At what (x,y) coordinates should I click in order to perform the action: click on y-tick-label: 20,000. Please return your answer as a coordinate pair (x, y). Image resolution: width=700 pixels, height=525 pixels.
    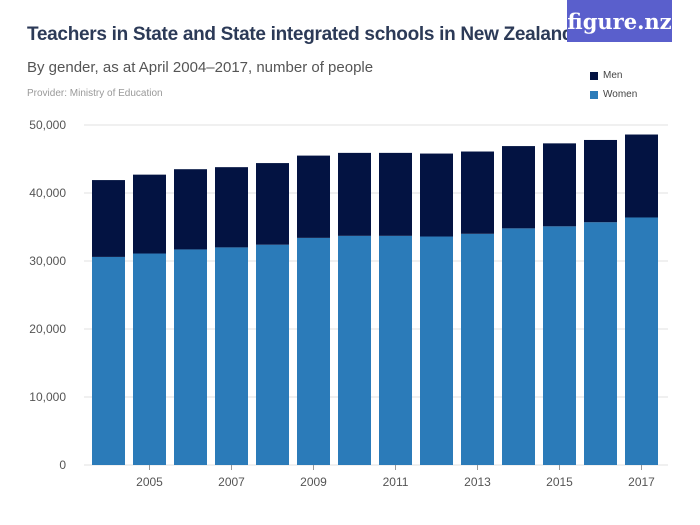
    Looking at the image, I should click on (47, 329).